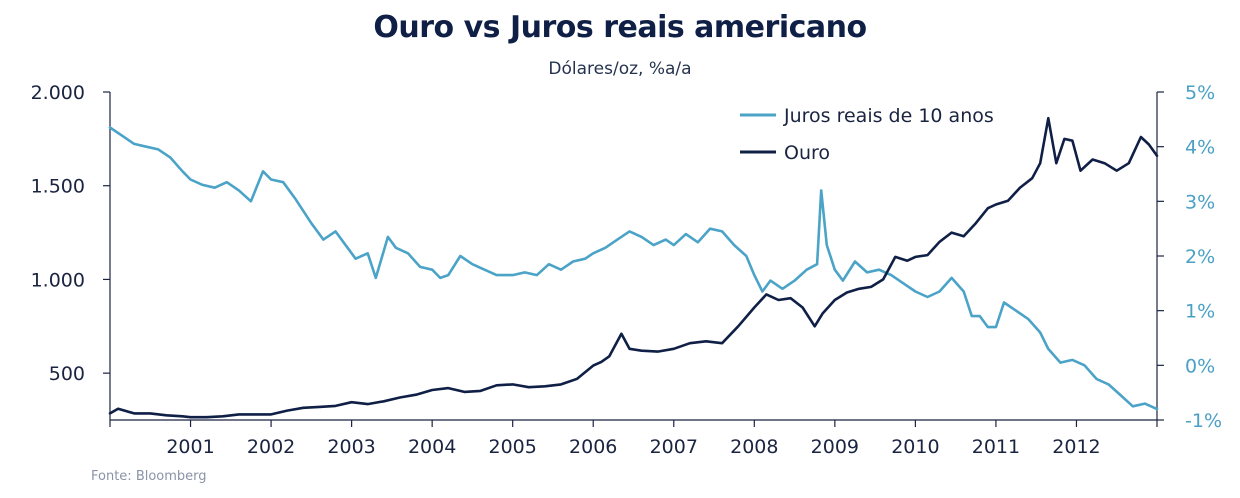  What do you see at coordinates (271, 447) in the screenshot?
I see `x-tick-label: 2002` at bounding box center [271, 447].